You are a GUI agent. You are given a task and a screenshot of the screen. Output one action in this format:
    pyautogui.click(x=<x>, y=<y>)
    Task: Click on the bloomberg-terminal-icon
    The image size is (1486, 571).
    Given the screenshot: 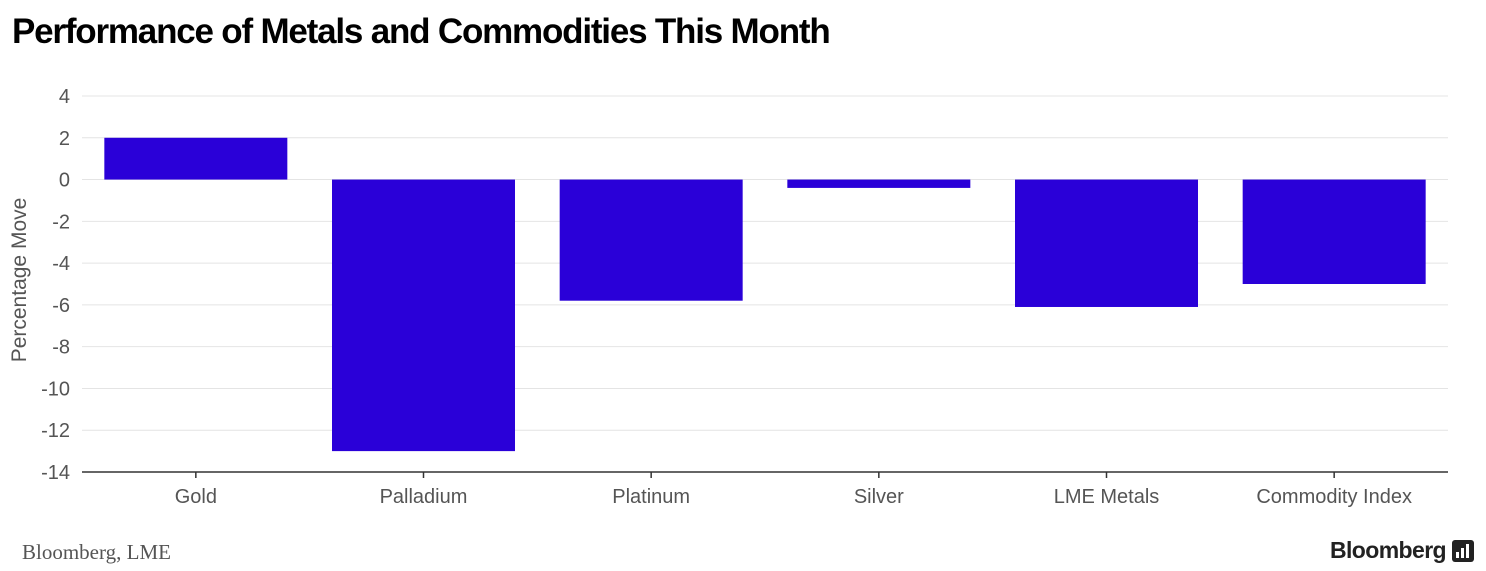 What is the action you would take?
    pyautogui.click(x=1463, y=550)
    